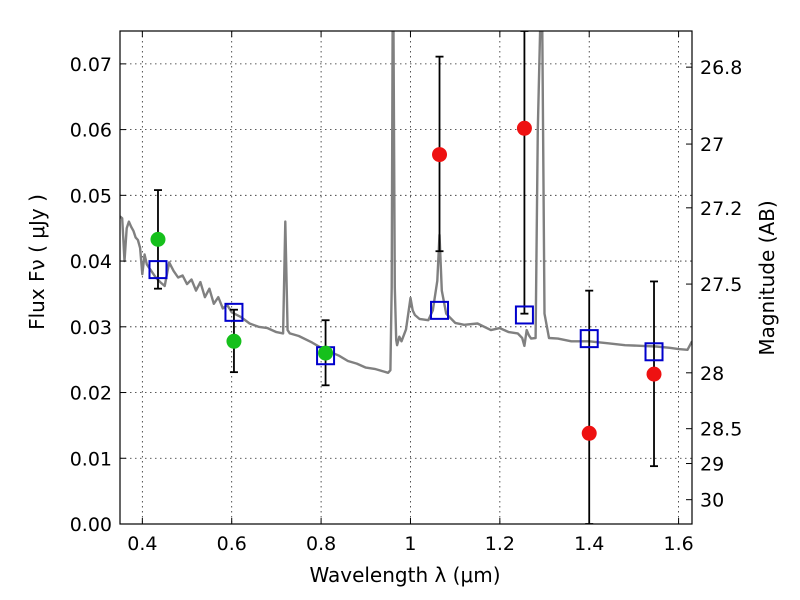  I want to click on x-tick-label: 1.4, so click(589, 544).